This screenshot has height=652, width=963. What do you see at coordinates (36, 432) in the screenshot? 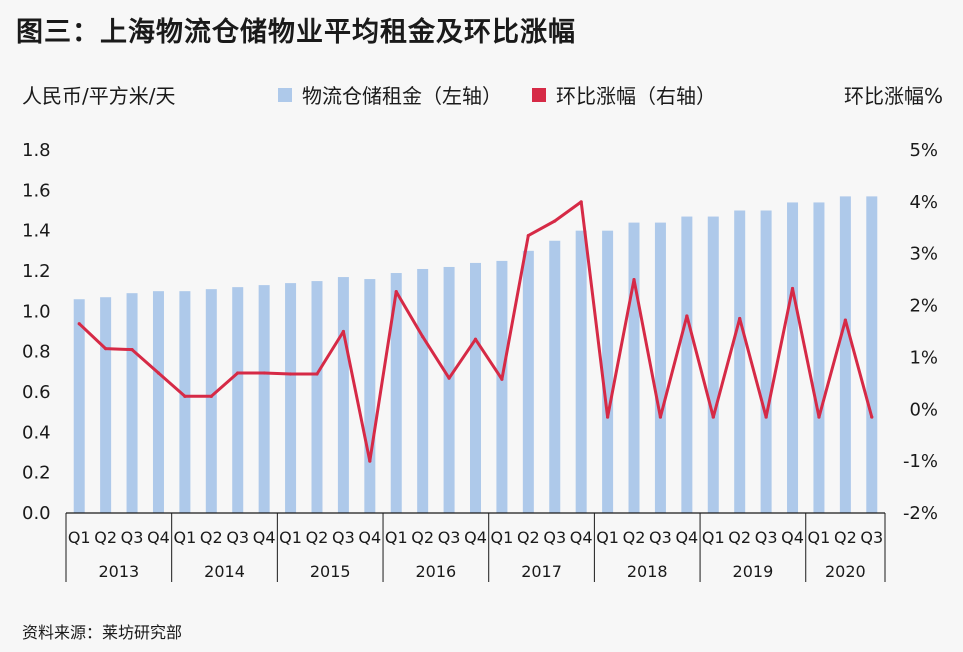
I see `y-tick-left: 0.4` at bounding box center [36, 432].